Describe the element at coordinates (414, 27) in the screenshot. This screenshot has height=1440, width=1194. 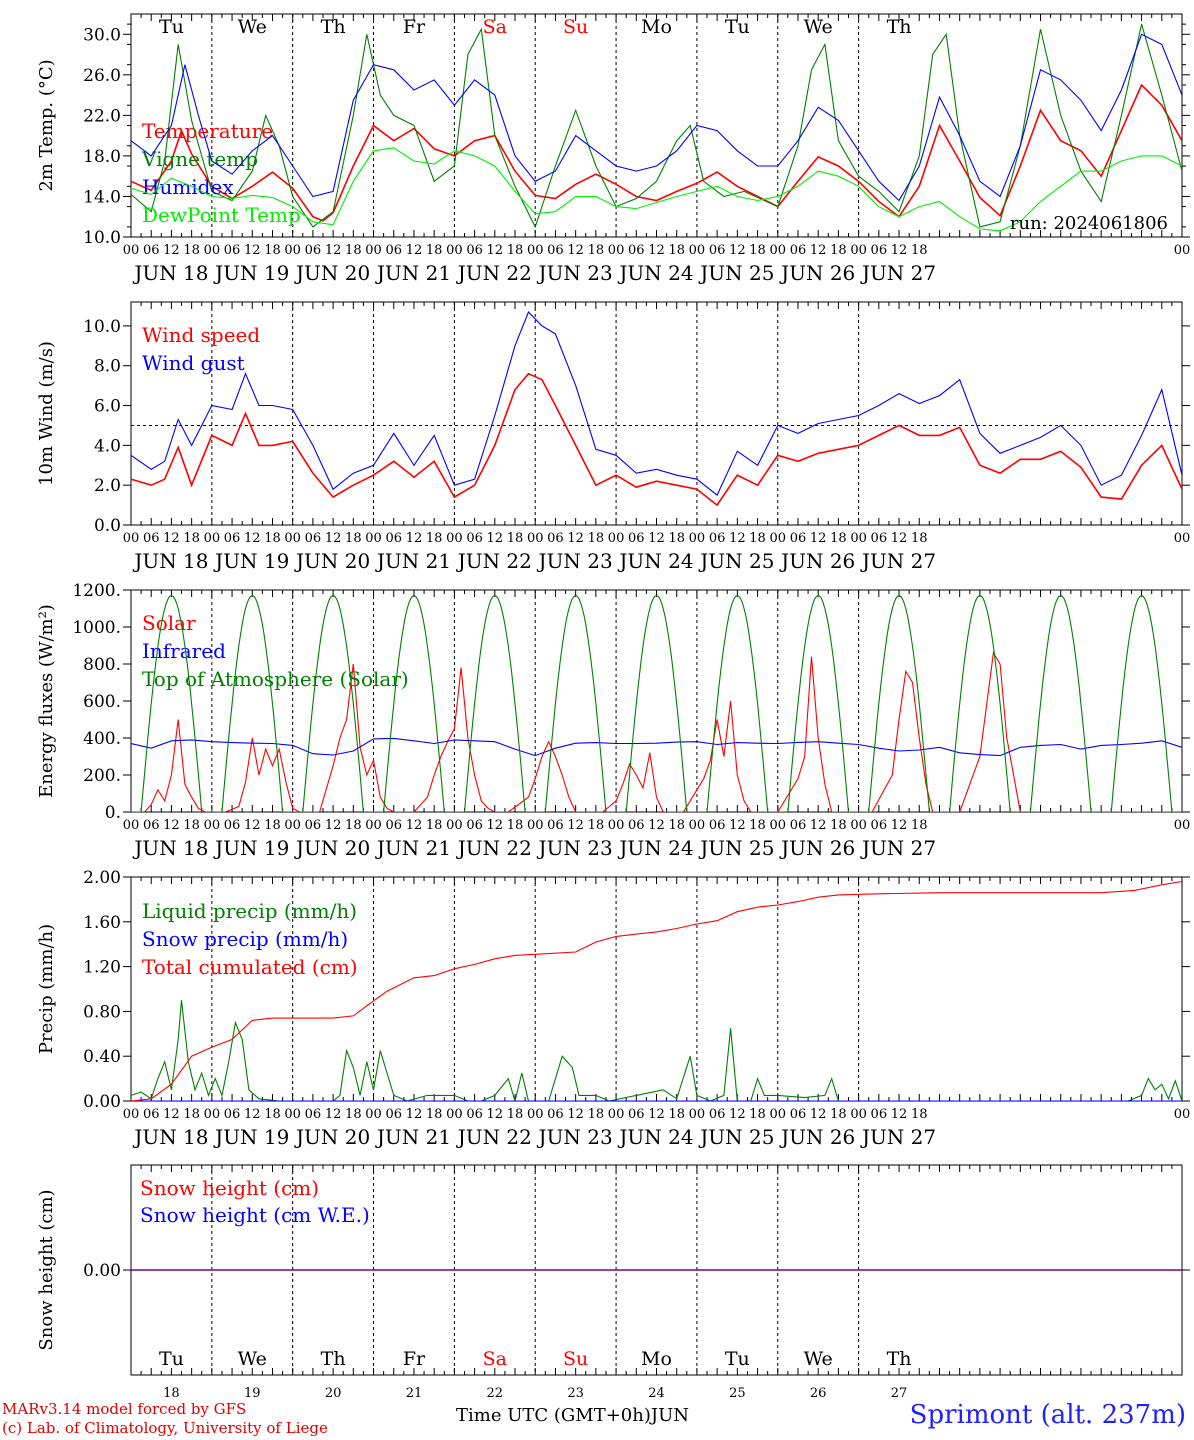
I see `weekday-label: Fr` at that location.